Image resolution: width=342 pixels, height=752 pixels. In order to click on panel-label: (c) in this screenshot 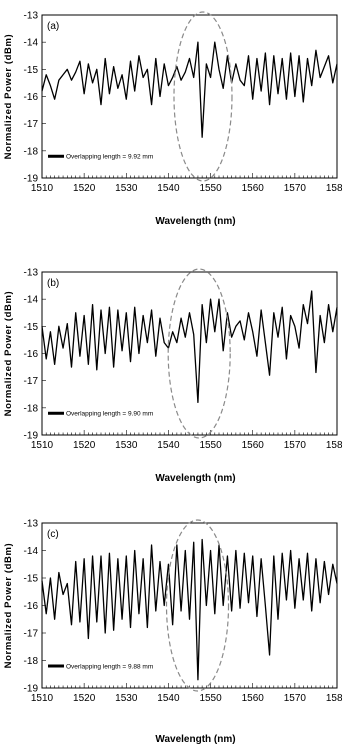, I will do `click(53, 534)`.